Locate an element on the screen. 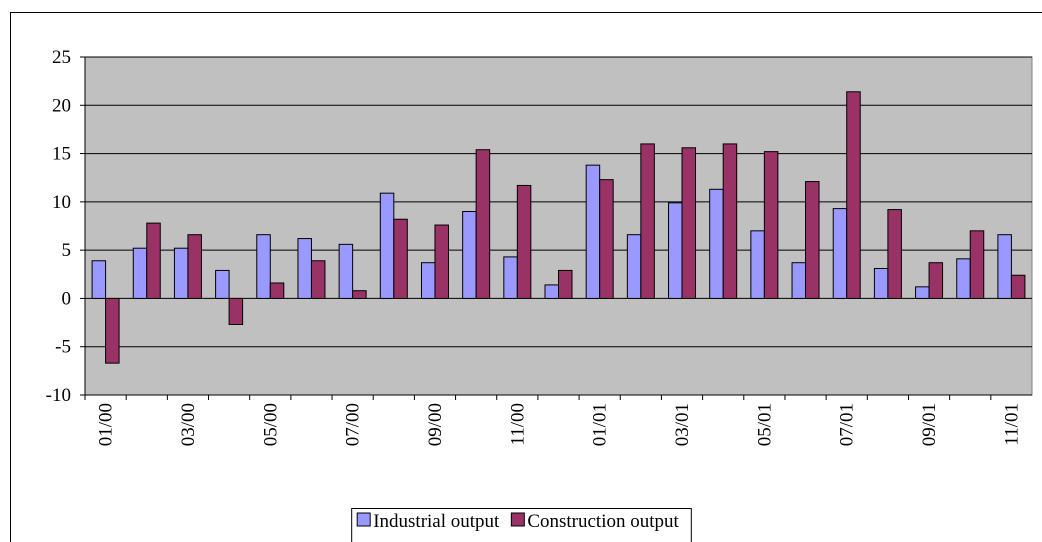 This screenshot has height=542, width=1042. legend-label: Construction output is located at coordinates (603, 521).